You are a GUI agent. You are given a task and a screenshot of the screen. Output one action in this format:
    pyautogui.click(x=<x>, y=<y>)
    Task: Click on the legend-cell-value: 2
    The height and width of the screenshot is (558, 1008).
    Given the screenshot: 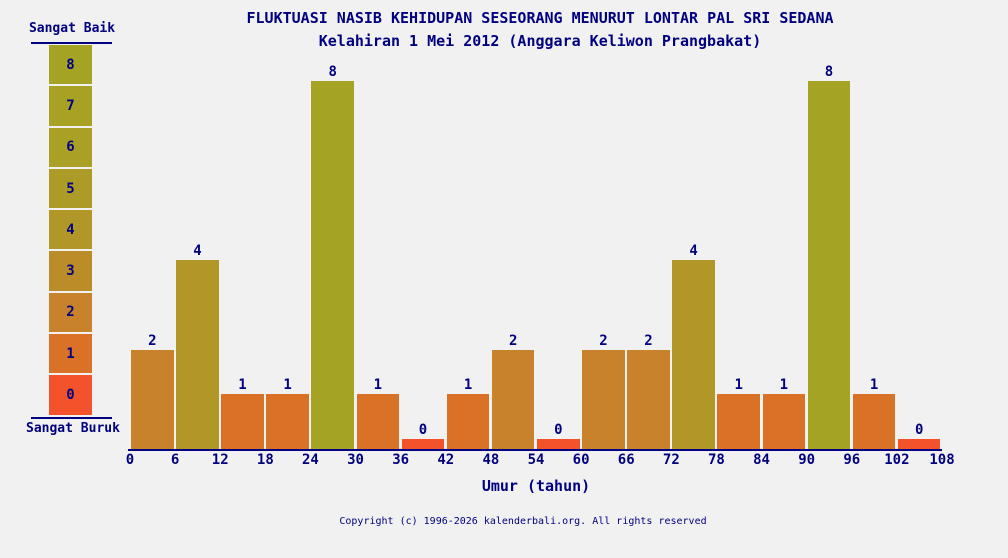 What is the action you would take?
    pyautogui.click(x=70, y=312)
    